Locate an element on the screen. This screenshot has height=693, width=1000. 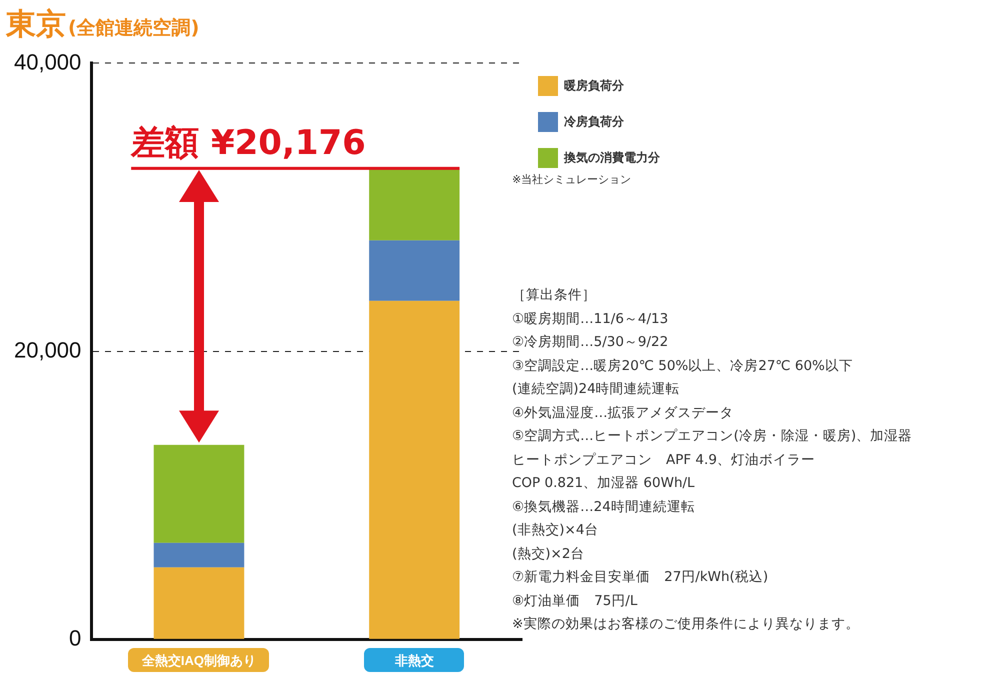
annotation: (非熱交)×4台 is located at coordinates (556, 530).